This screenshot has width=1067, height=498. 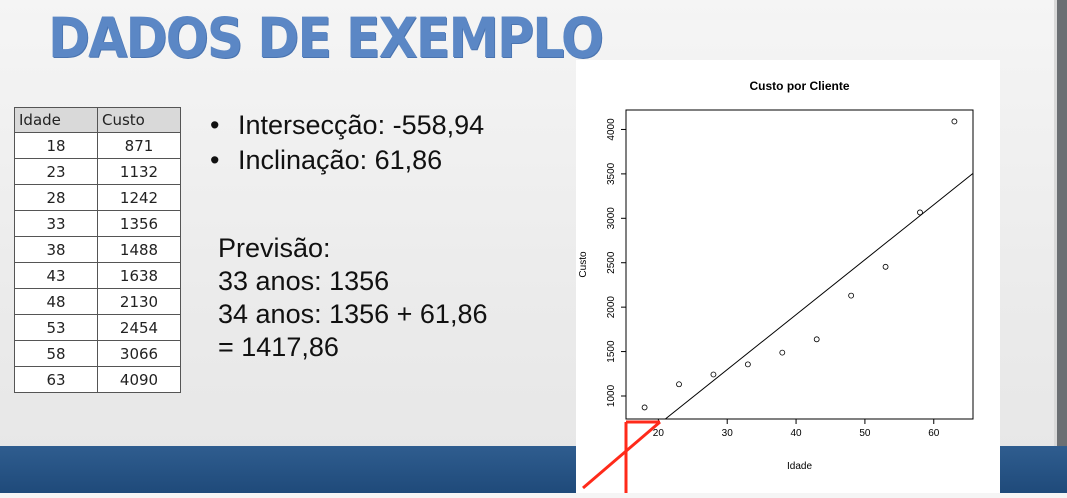 I want to click on forecast-result: = 1417,86, so click(x=278, y=347).